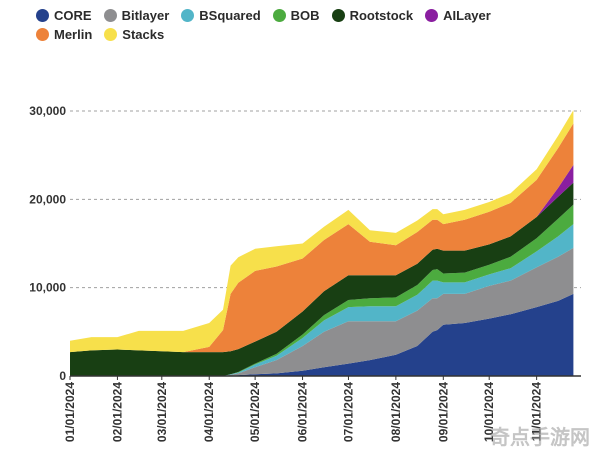 The height and width of the screenshot is (454, 596). What do you see at coordinates (443, 412) in the screenshot?
I see `x-tick-label: 09/01/2024` at bounding box center [443, 412].